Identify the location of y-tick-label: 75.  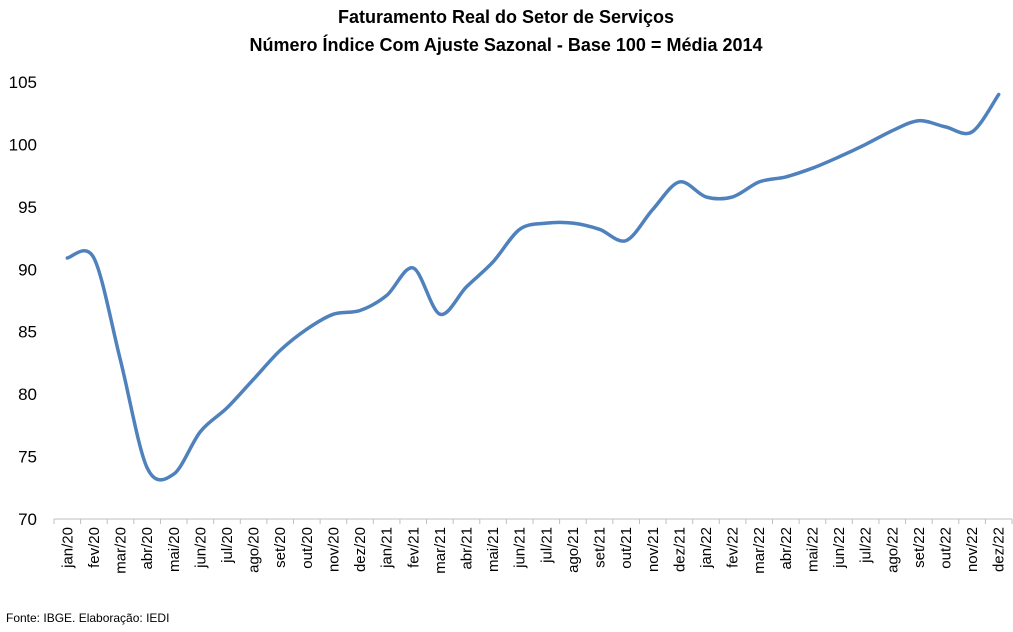
(27, 457).